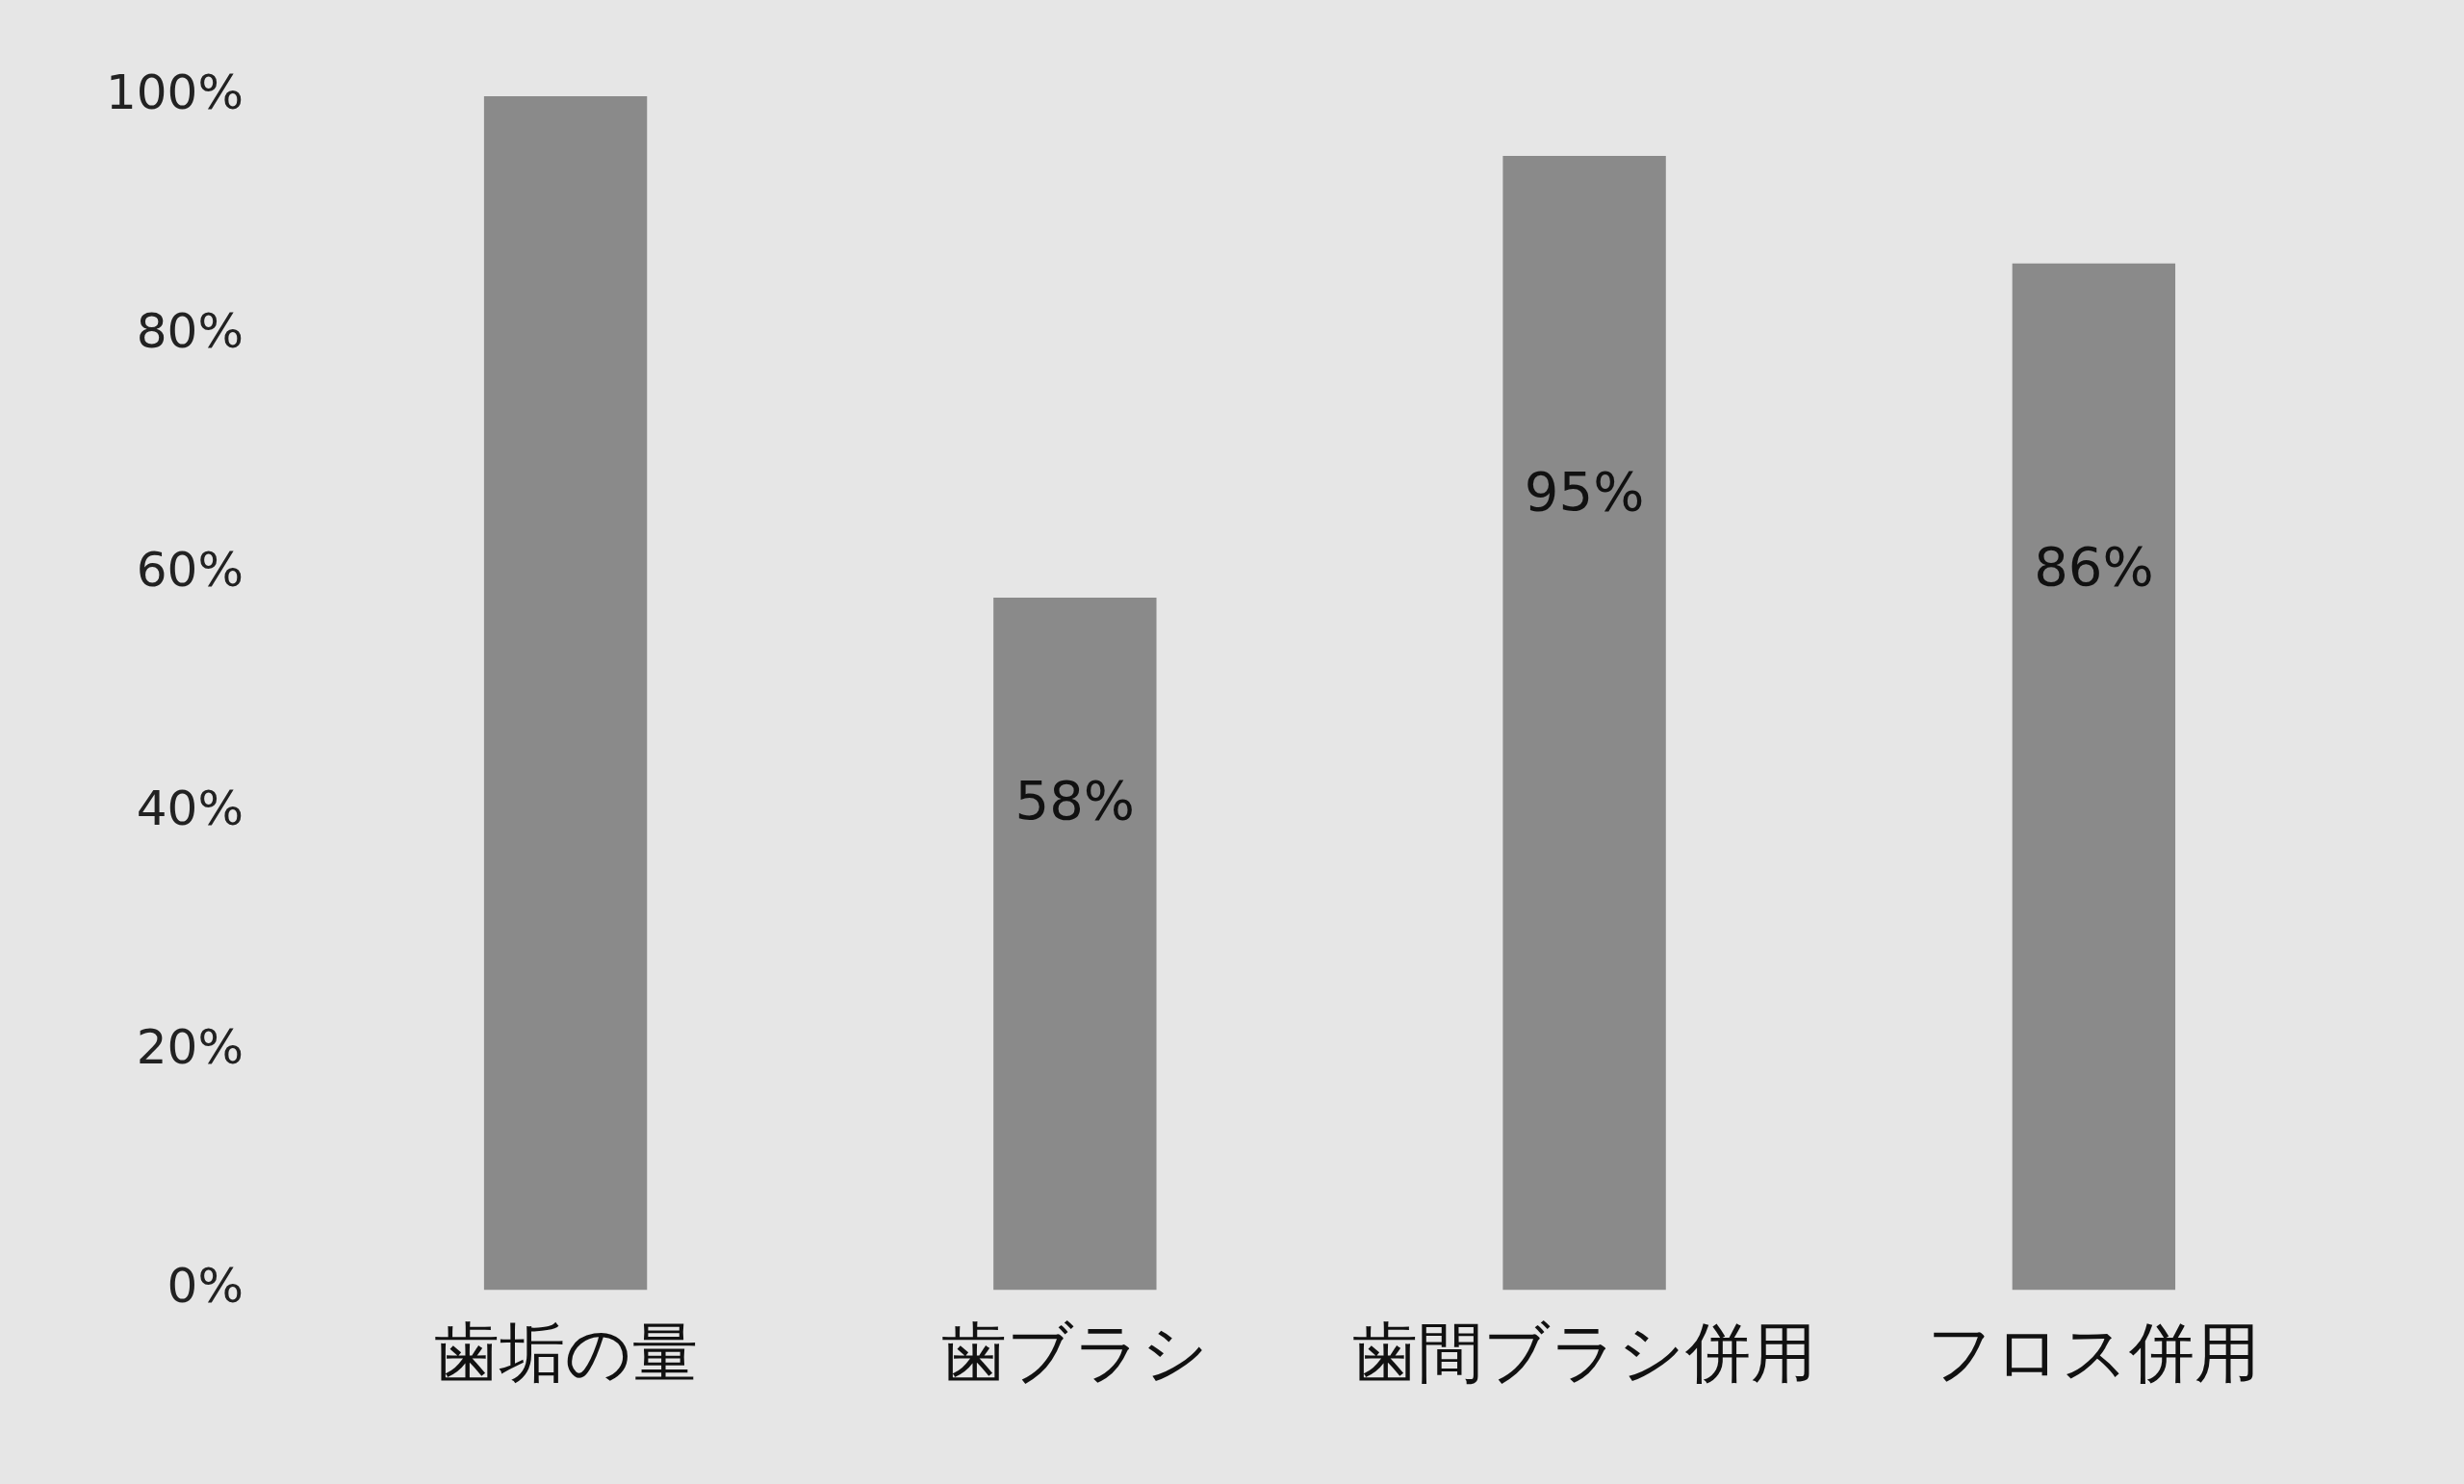 Image resolution: width=2464 pixels, height=1484 pixels. What do you see at coordinates (190, 571) in the screenshot?
I see `y-tick-label: 60%` at bounding box center [190, 571].